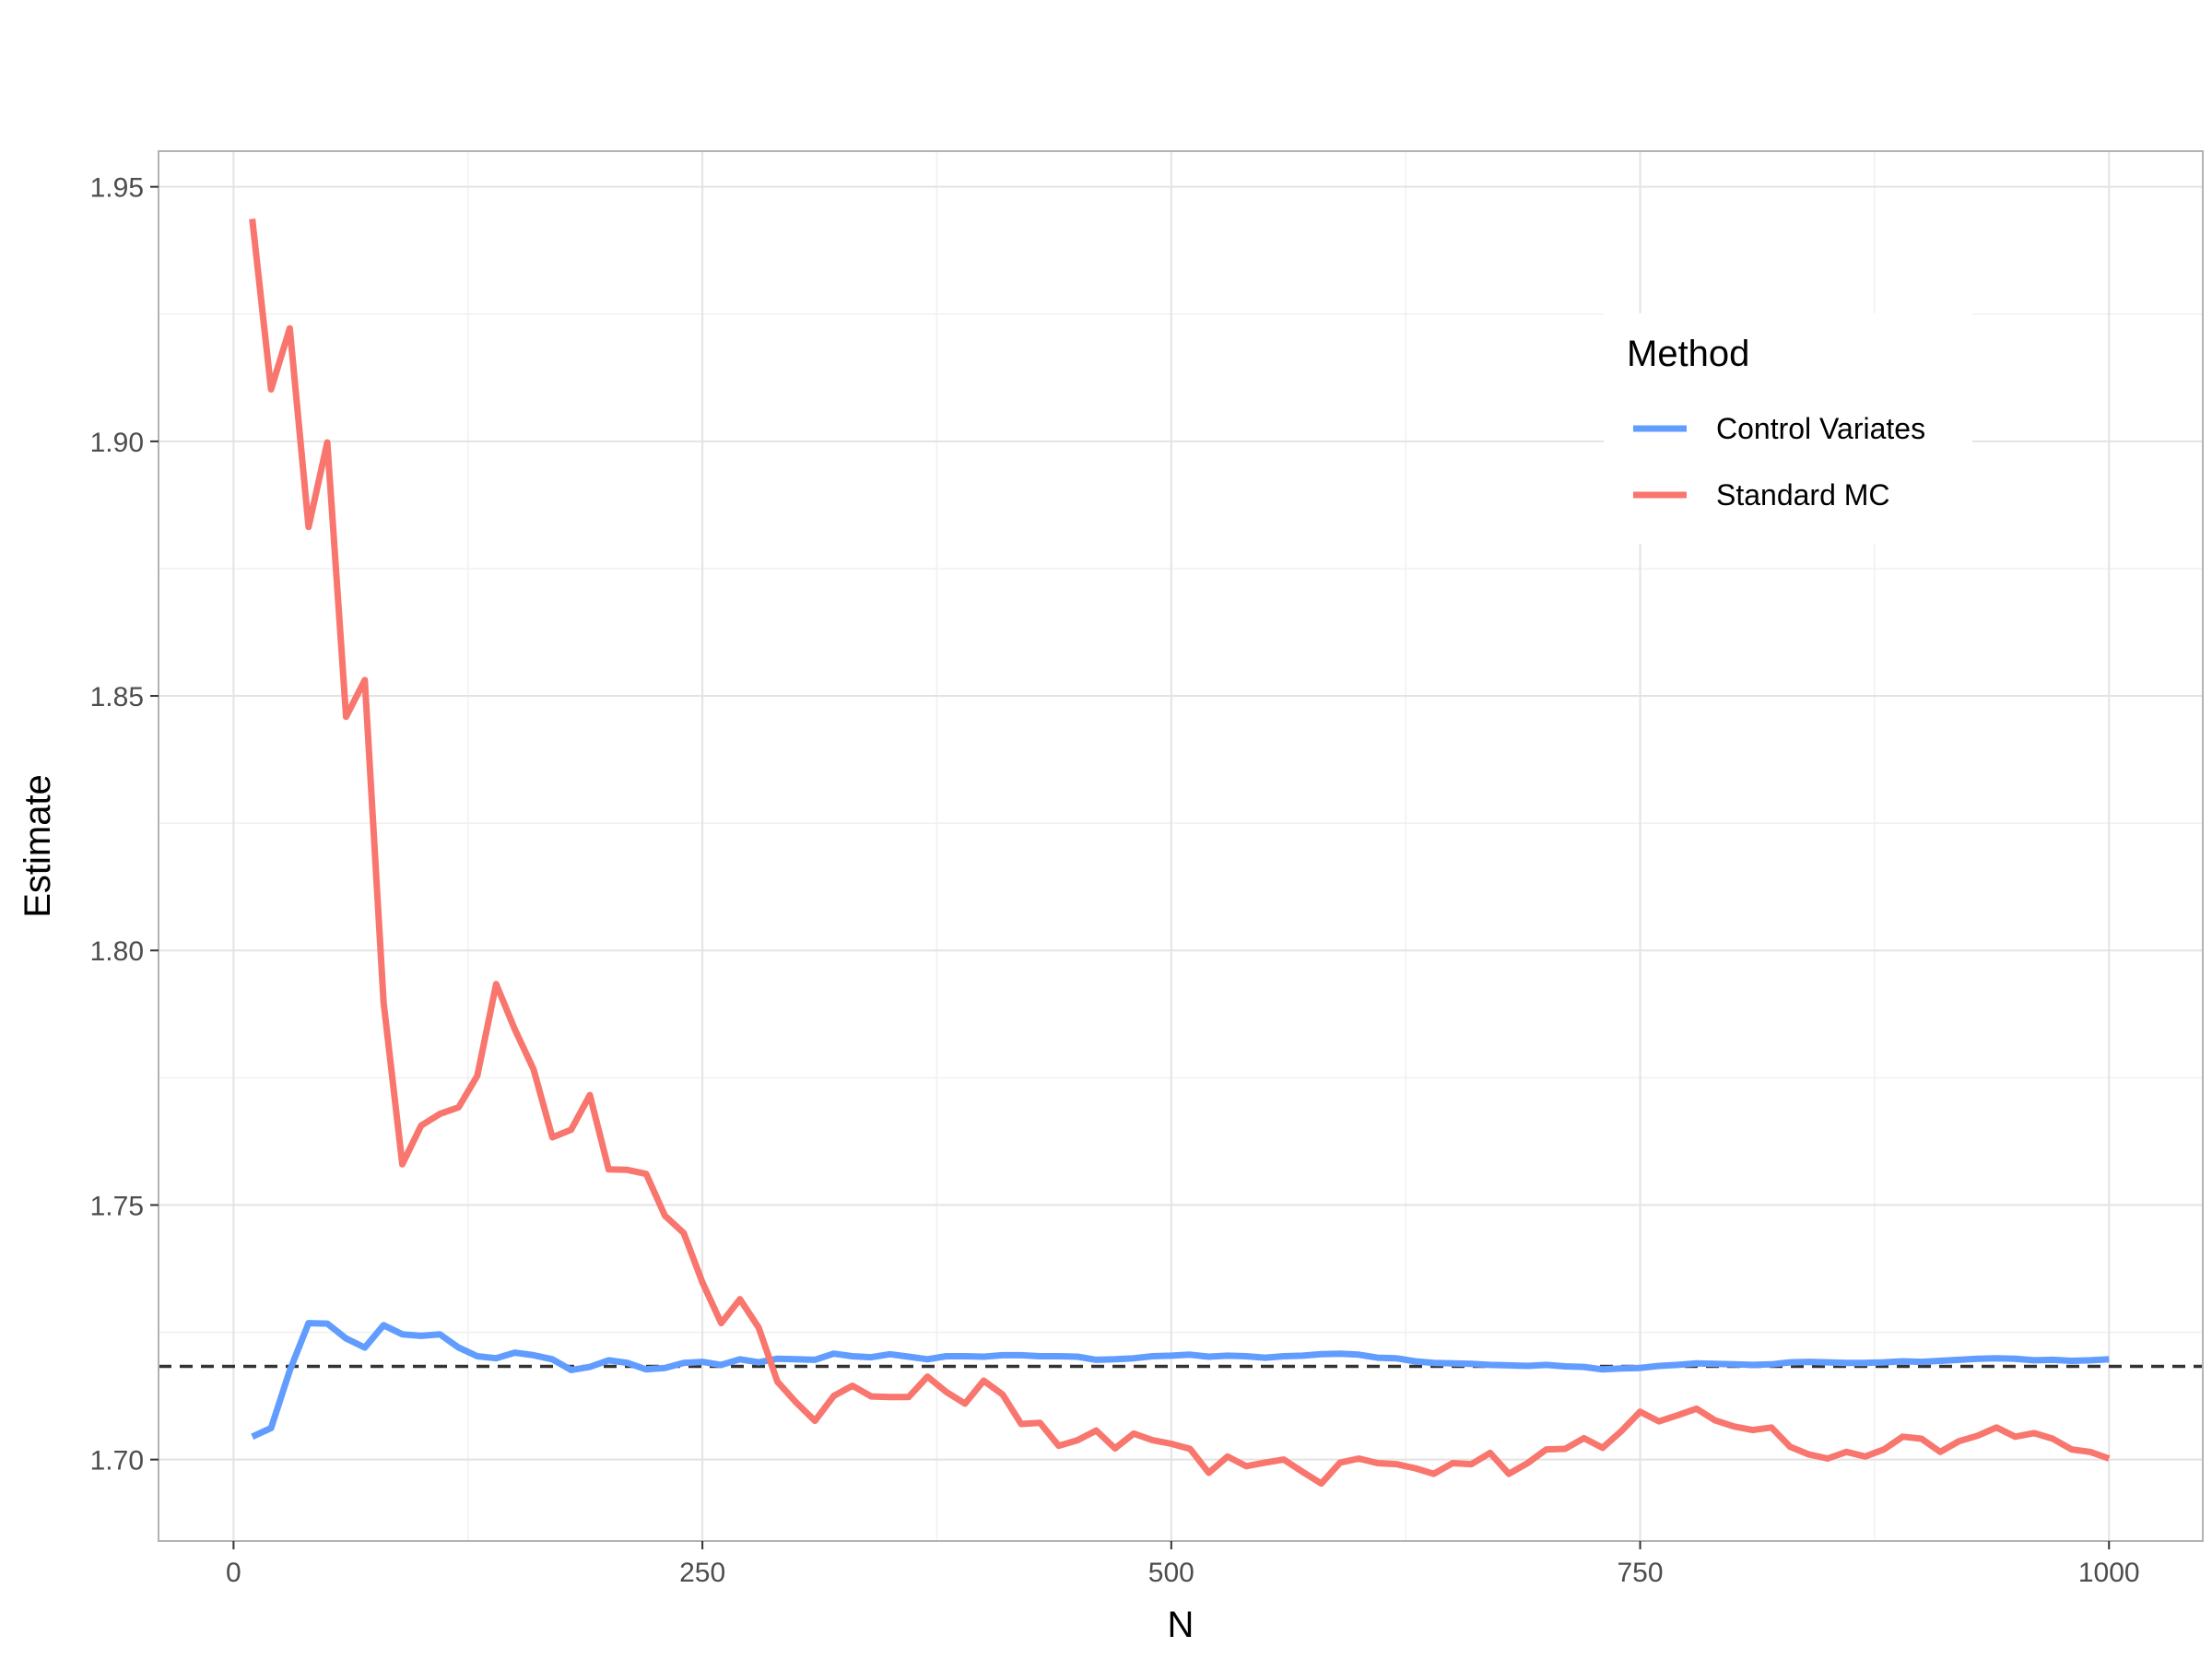 Image resolution: width=2212 pixels, height=1659 pixels. I want to click on y-tick-label: 1.95, so click(117, 188).